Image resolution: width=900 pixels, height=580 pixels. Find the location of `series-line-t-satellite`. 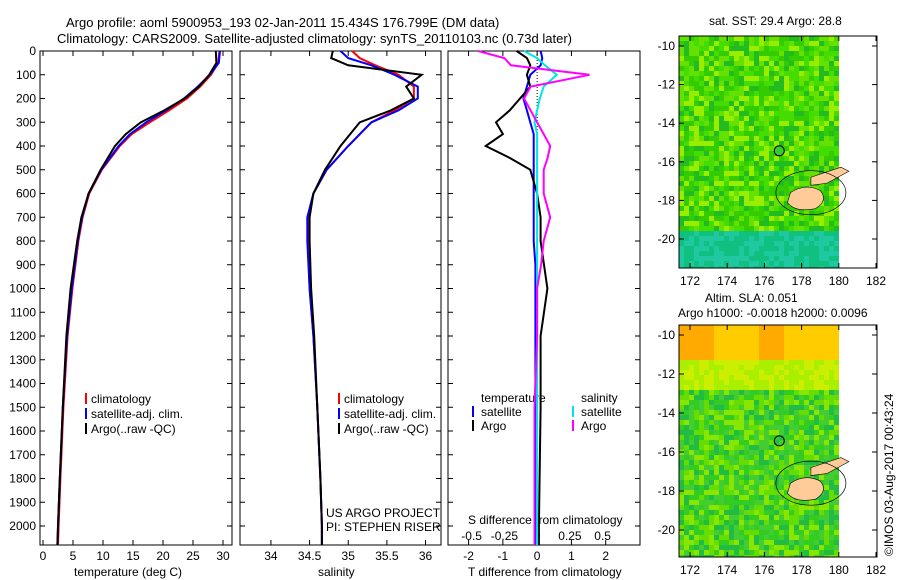

series-line-t-satellite is located at coordinates (533, 297).